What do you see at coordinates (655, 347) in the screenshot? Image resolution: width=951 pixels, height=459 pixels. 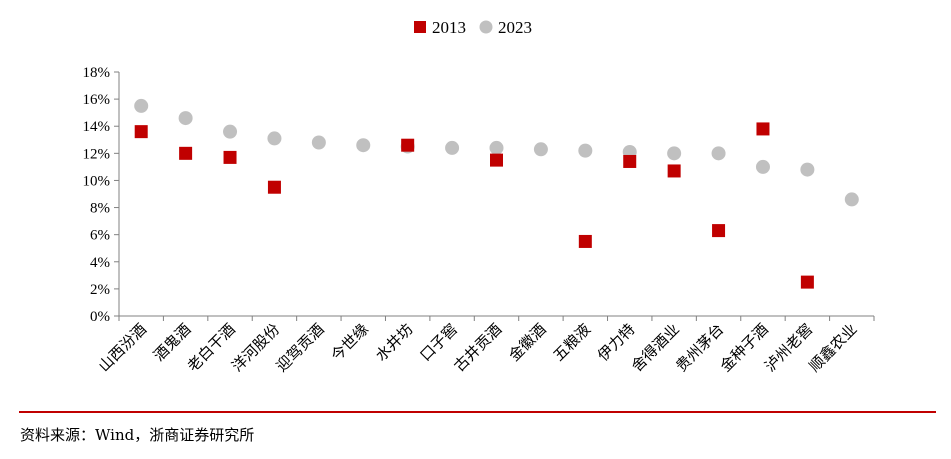 I see `x-category-label: 舍得酒业` at bounding box center [655, 347].